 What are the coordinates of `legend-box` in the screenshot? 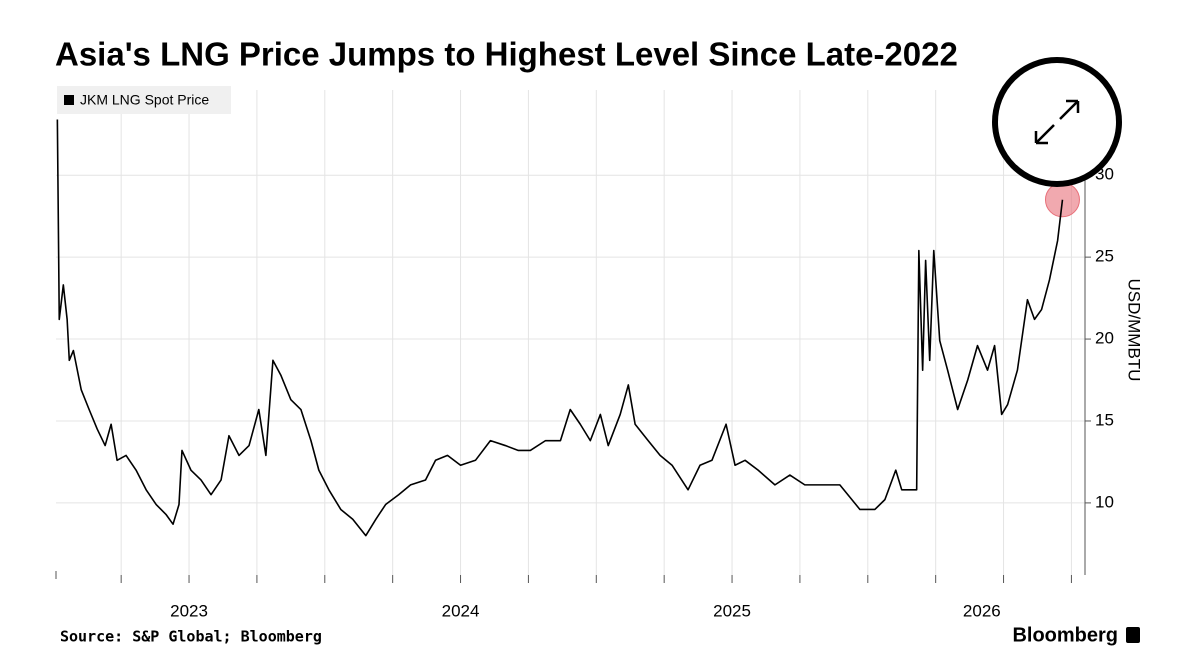 It's located at (144, 100).